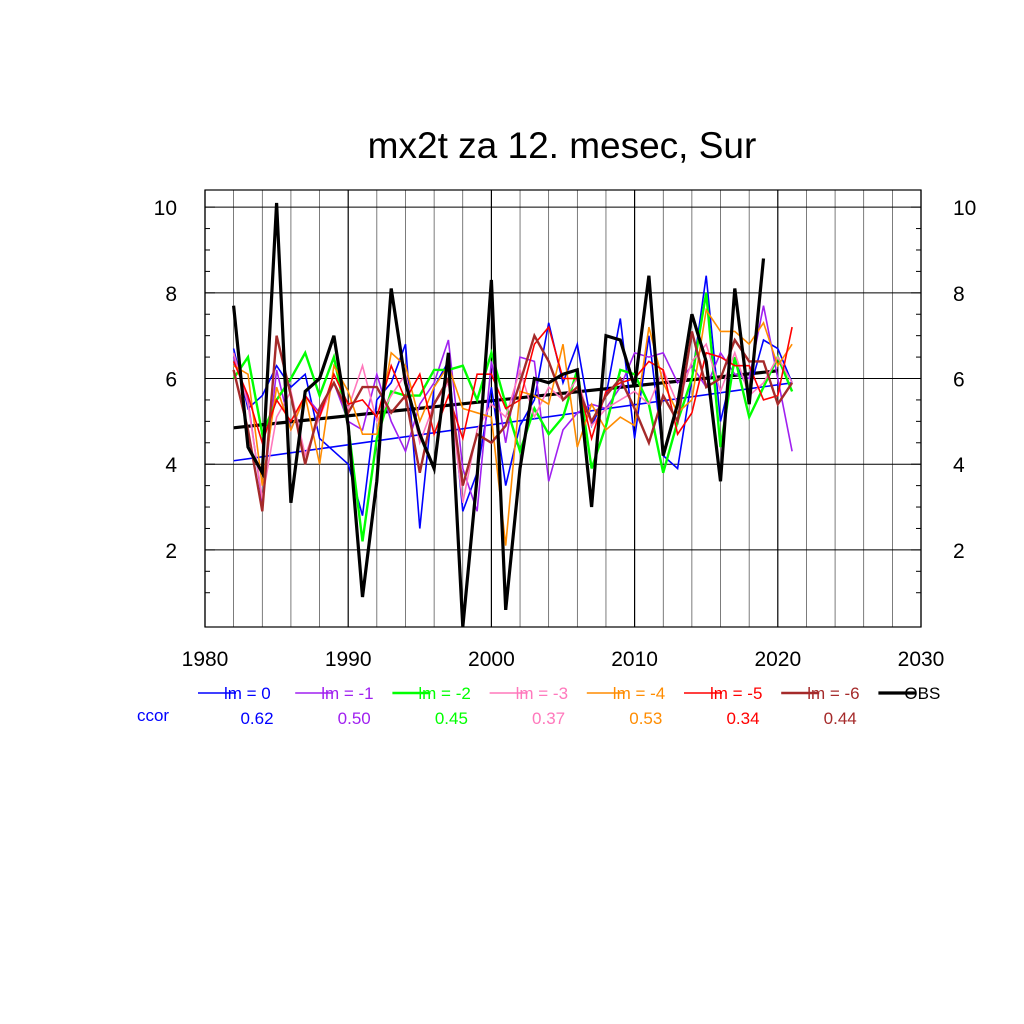 The height and width of the screenshot is (1024, 1024). What do you see at coordinates (153, 715) in the screenshot?
I see `ccor-label: ccor` at bounding box center [153, 715].